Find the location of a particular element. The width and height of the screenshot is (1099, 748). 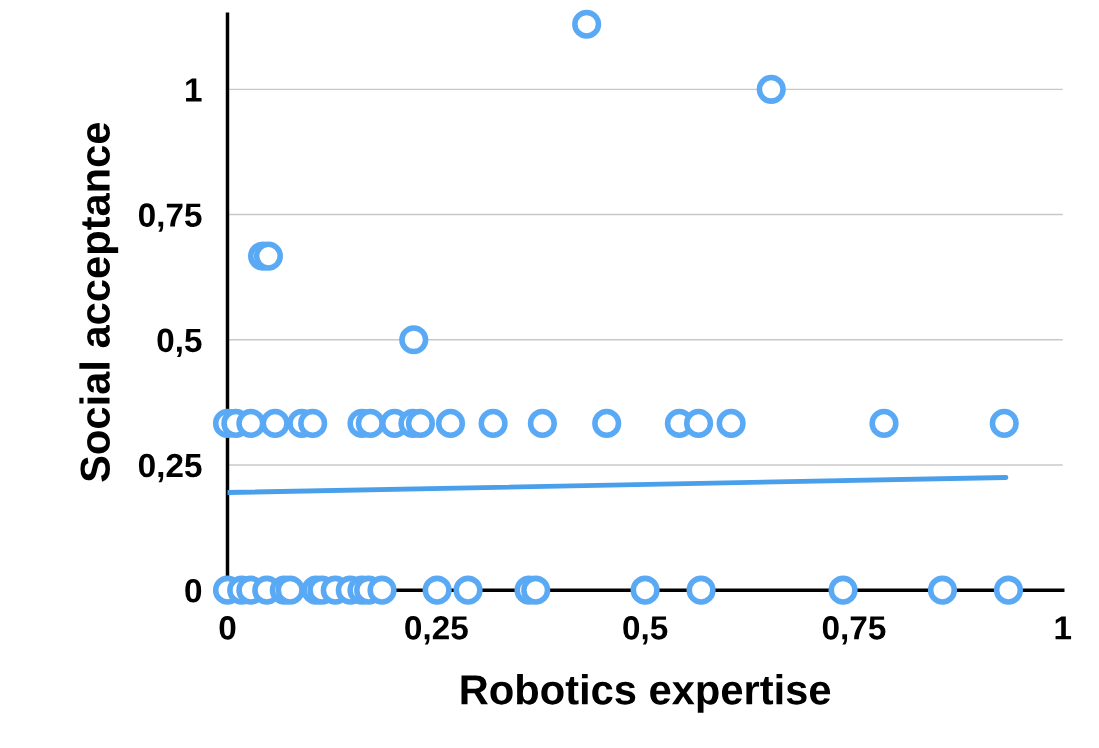

x-tick-label: 0 is located at coordinates (227, 628).